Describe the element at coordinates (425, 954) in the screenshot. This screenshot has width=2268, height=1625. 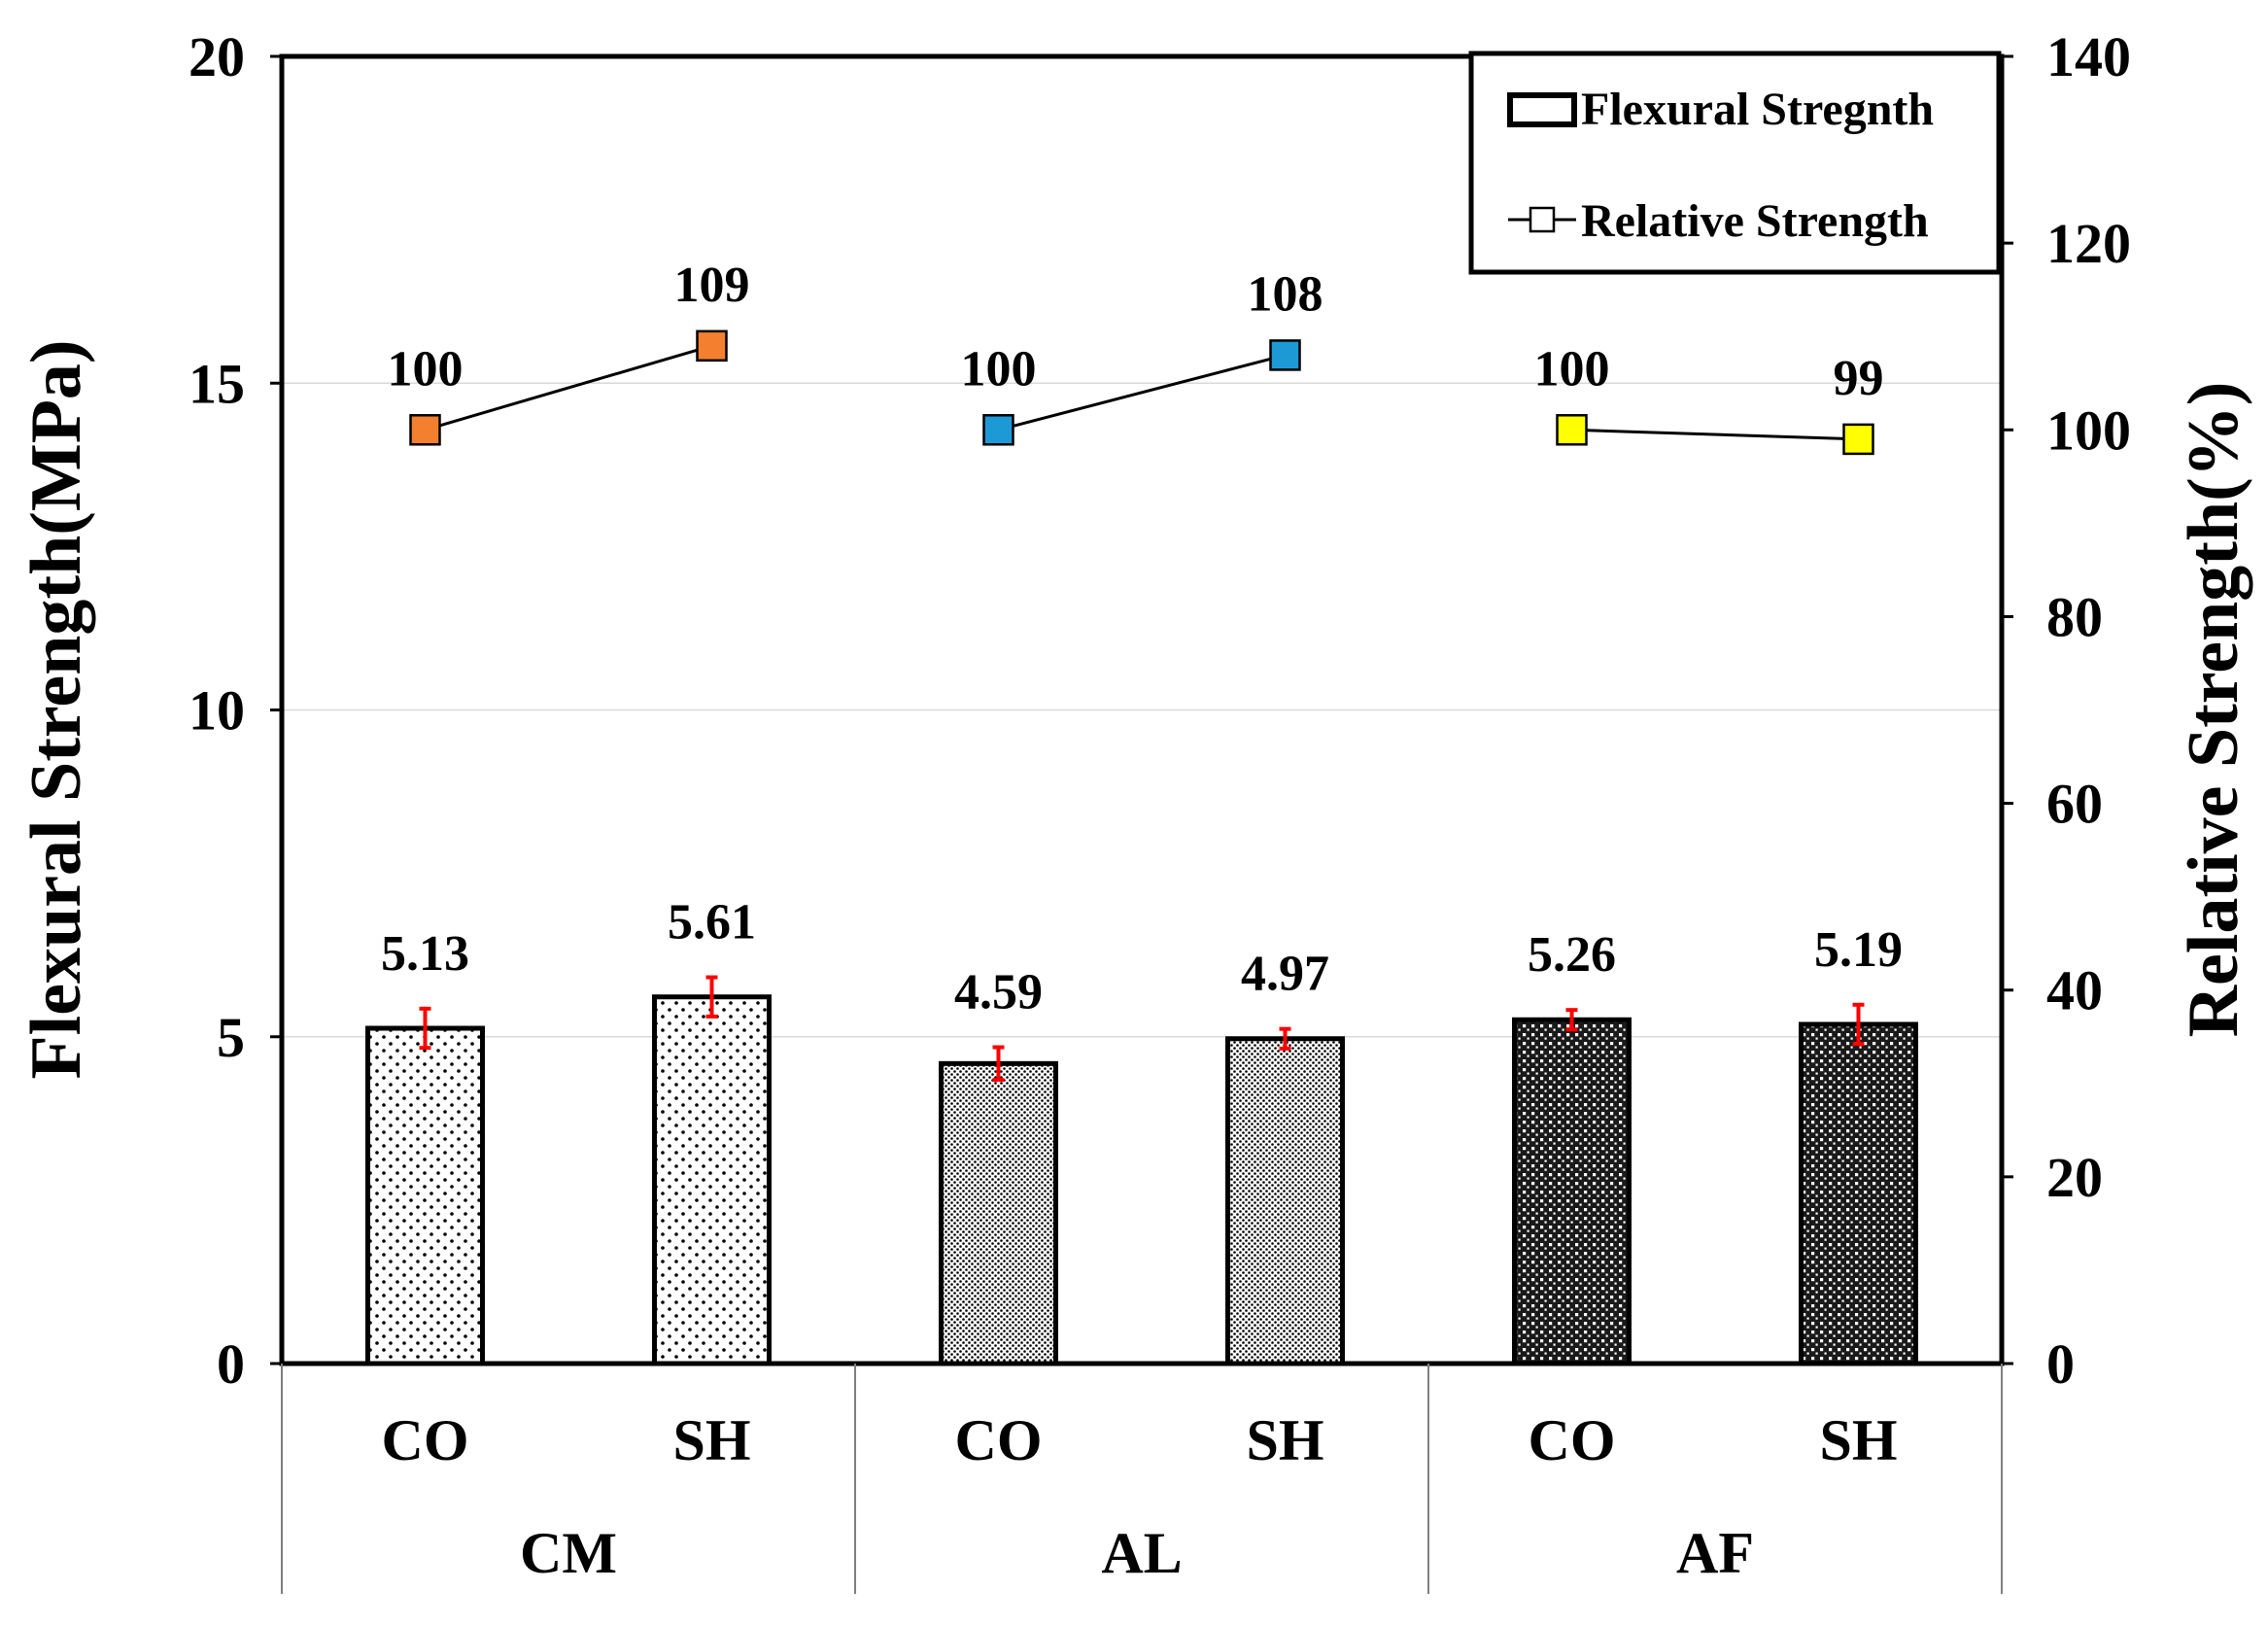
I see `bar-label-0: 5.13` at that location.